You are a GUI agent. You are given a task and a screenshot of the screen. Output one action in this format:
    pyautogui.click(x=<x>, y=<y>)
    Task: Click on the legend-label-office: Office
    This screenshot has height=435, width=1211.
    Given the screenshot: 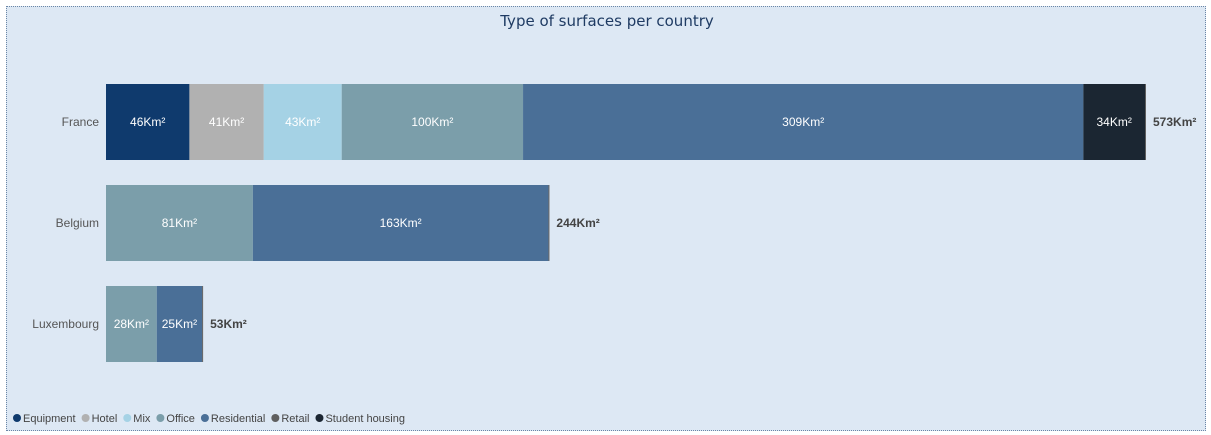 What is the action you would take?
    pyautogui.click(x=180, y=419)
    